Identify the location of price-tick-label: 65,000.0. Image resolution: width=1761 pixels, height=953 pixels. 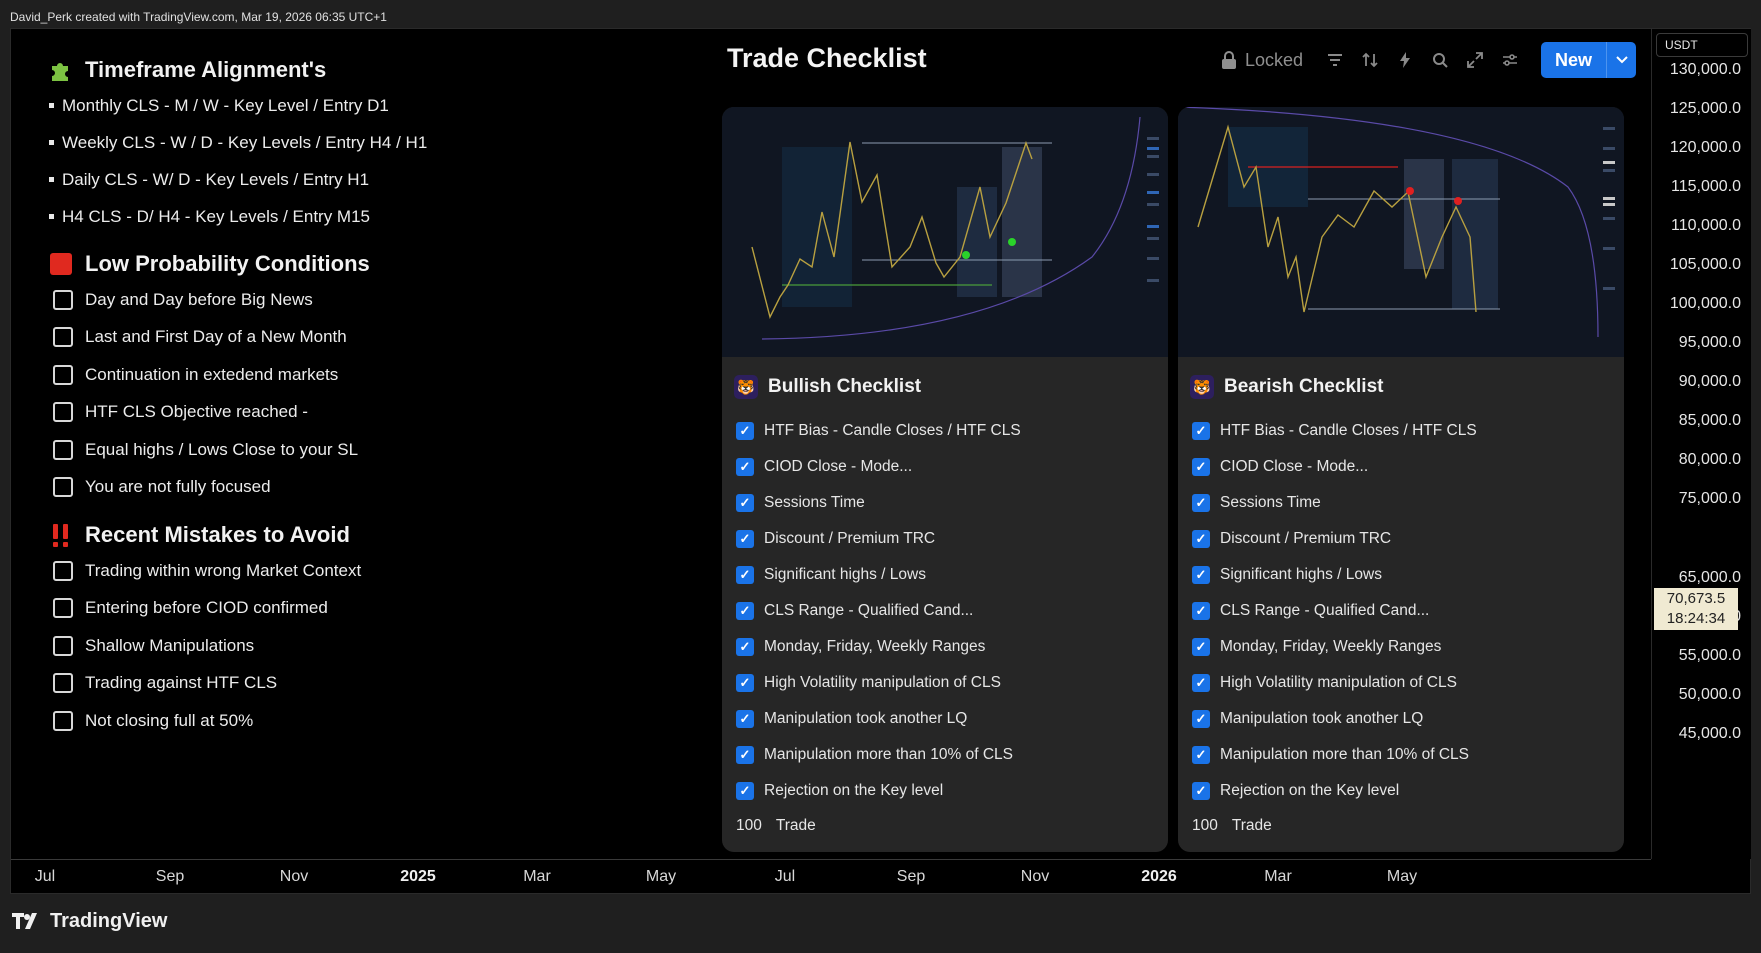
(1709, 577).